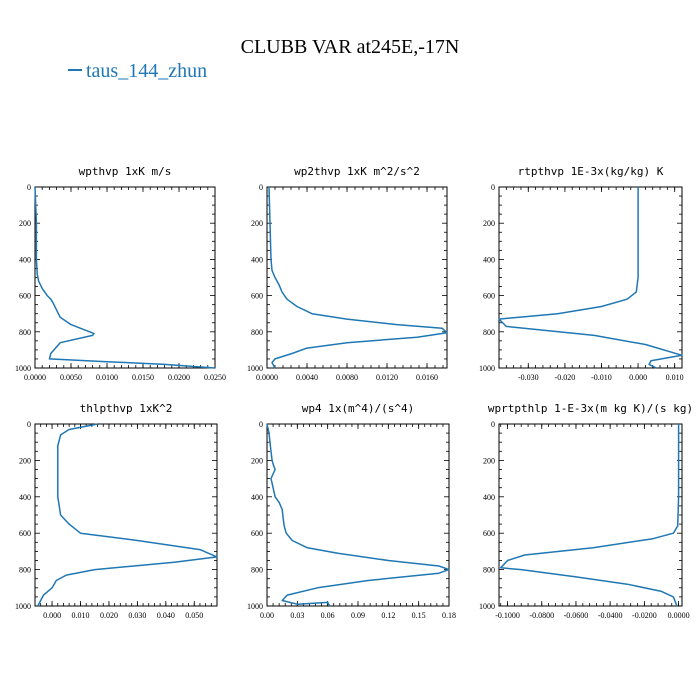 The image size is (700, 700). What do you see at coordinates (590, 408) in the screenshot?
I see `panel-title: wprtpthlp 1-E-3x(m kg K)/(s kg)` at bounding box center [590, 408].